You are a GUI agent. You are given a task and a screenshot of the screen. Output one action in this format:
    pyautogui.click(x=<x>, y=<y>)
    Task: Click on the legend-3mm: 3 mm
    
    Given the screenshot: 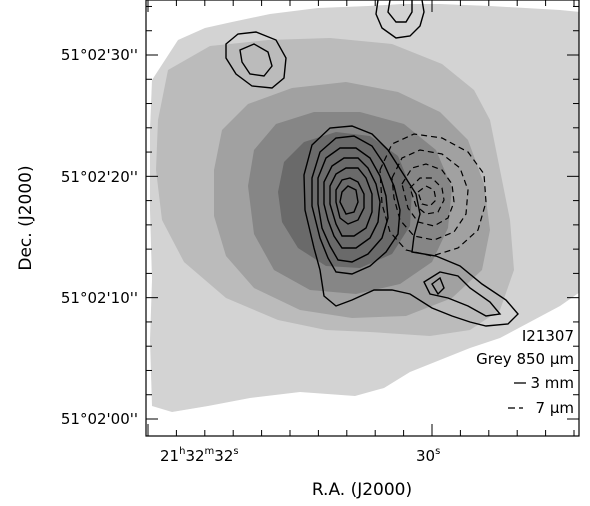 What is the action you would take?
    pyautogui.click(x=544, y=383)
    